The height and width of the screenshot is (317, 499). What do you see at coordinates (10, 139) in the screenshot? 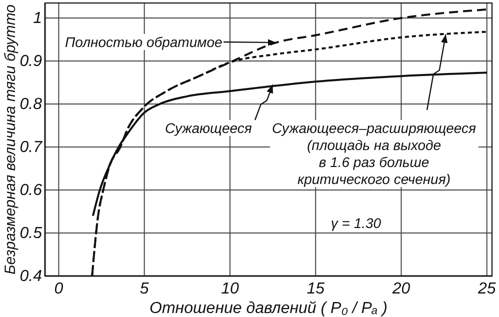
I see `y-axis-title: Безразмерная величина тяги брутто` at bounding box center [10, 139].